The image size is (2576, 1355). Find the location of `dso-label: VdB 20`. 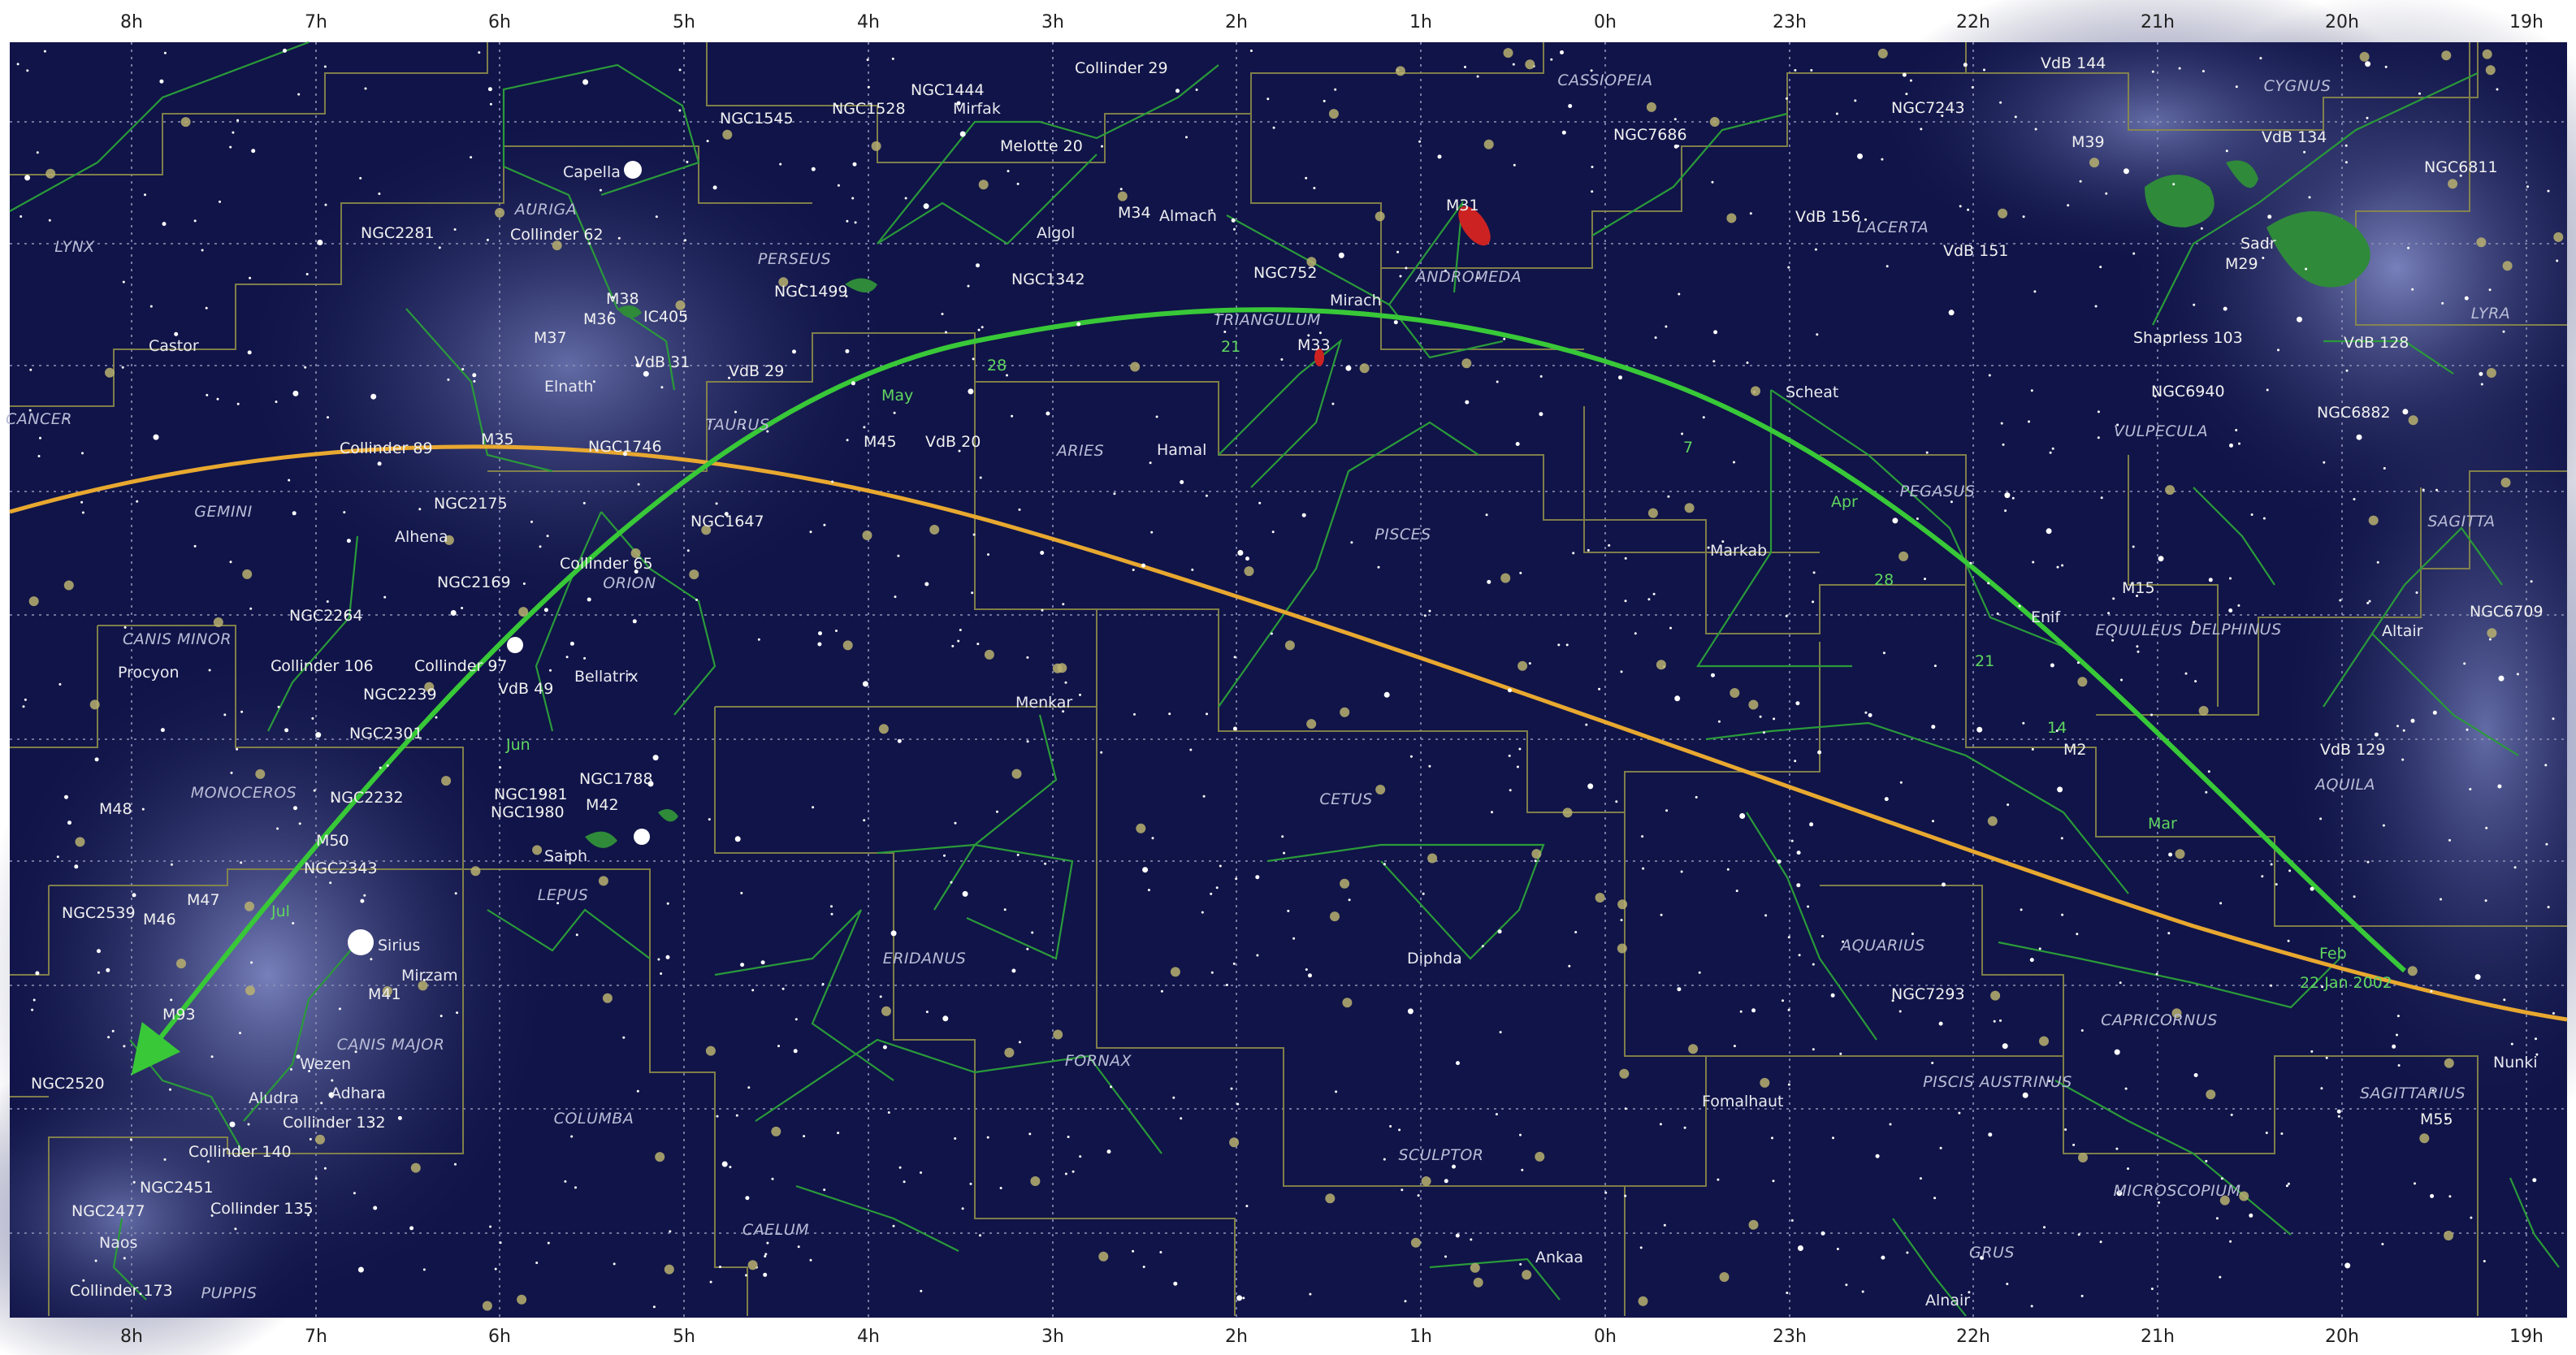

dso-label: VdB 20 is located at coordinates (953, 442).